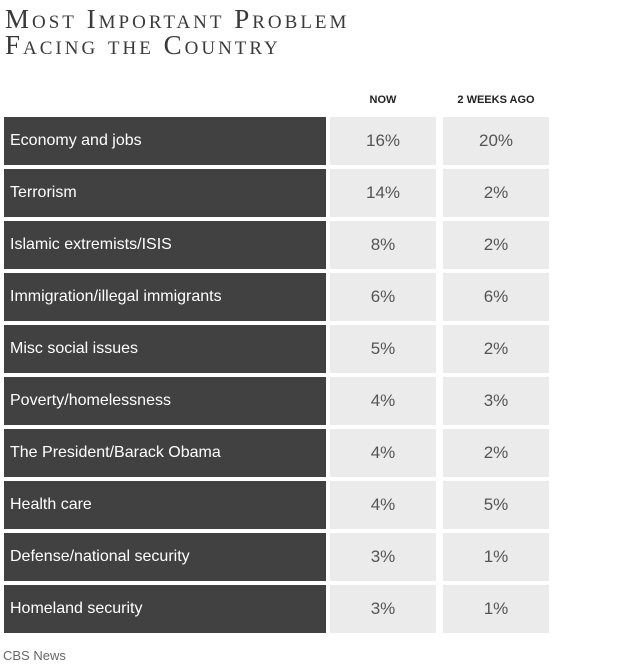  Describe the element at coordinates (165, 505) in the screenshot. I see `row-label: Health care` at that location.